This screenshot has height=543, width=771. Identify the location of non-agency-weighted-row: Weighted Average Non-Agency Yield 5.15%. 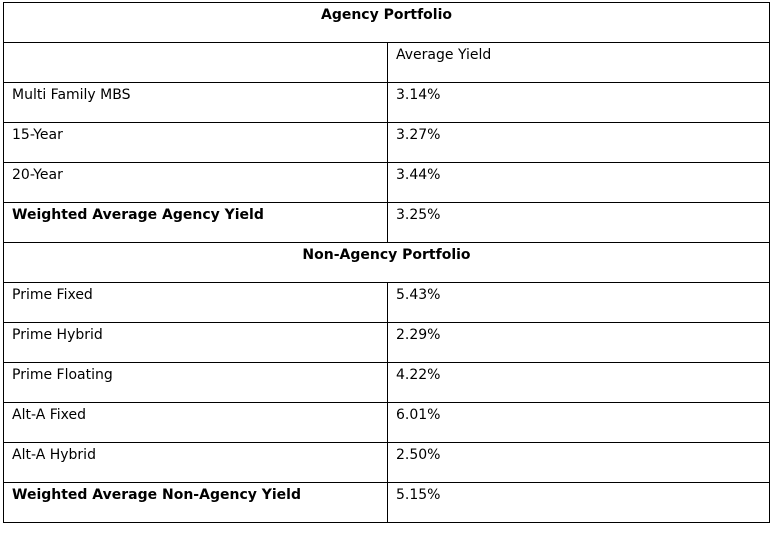
(386, 502).